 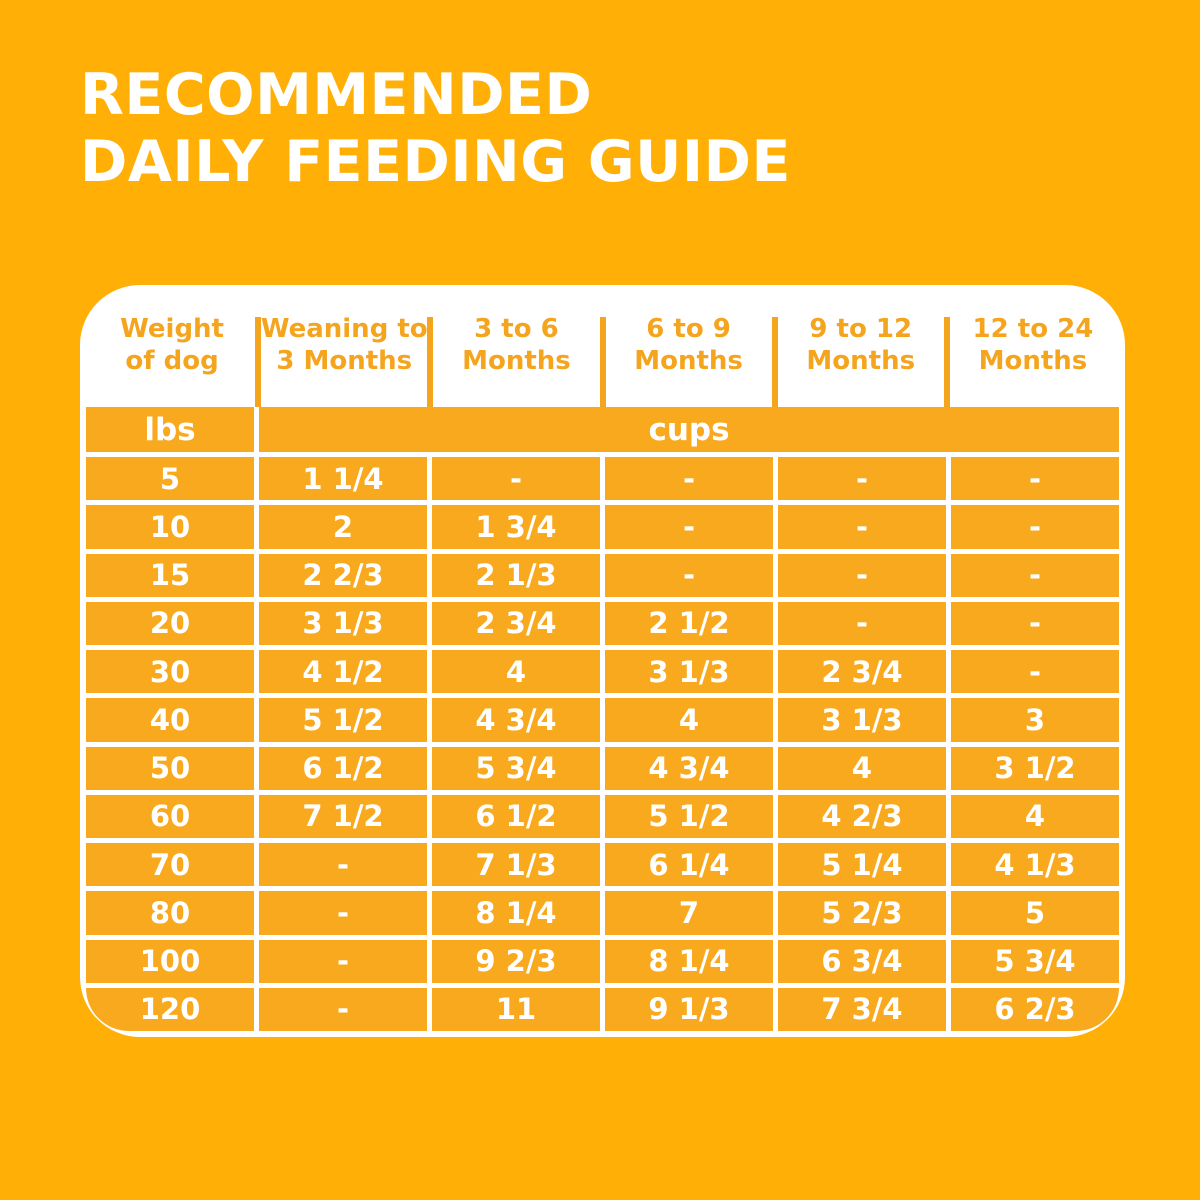 What do you see at coordinates (516, 575) in the screenshot?
I see `cups-cell: 2 1/3` at bounding box center [516, 575].